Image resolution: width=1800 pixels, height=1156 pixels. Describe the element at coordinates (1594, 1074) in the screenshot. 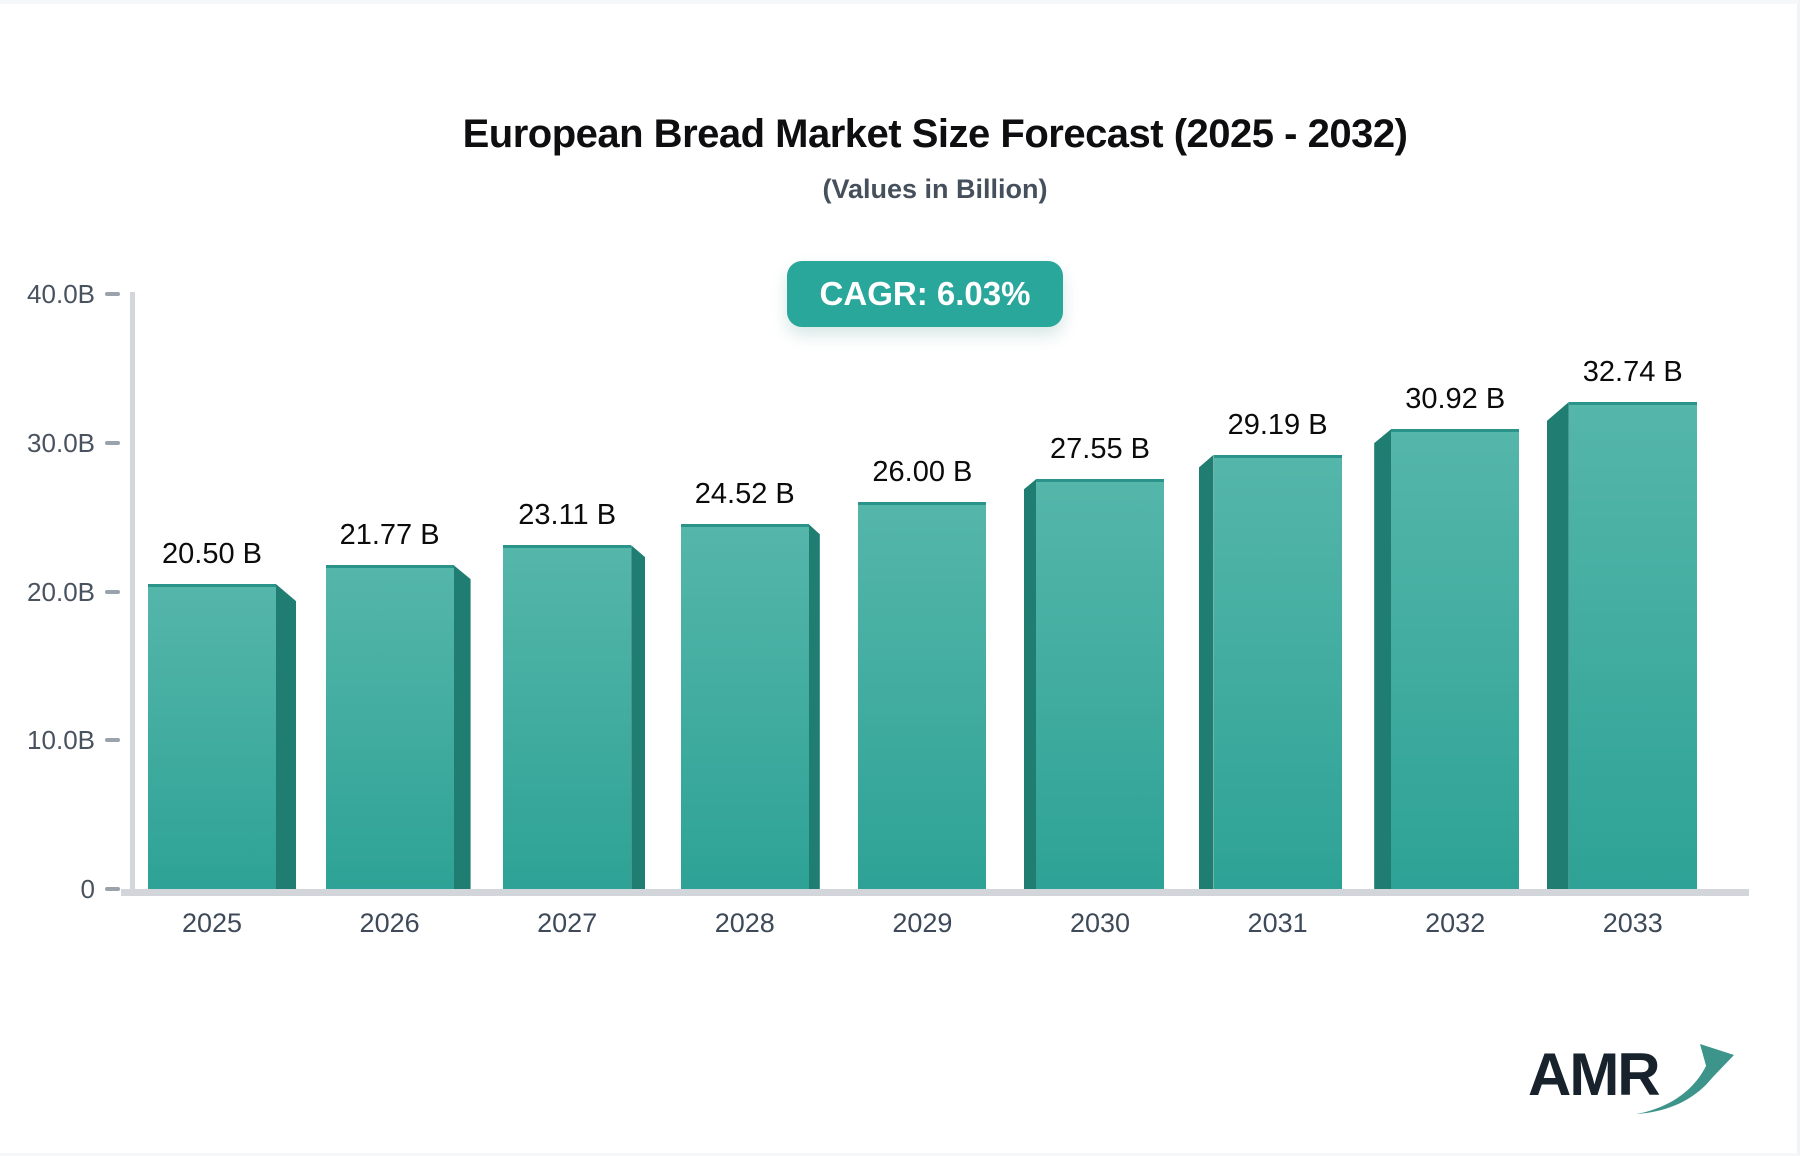

I see `amr-logo-text: AMR` at that location.